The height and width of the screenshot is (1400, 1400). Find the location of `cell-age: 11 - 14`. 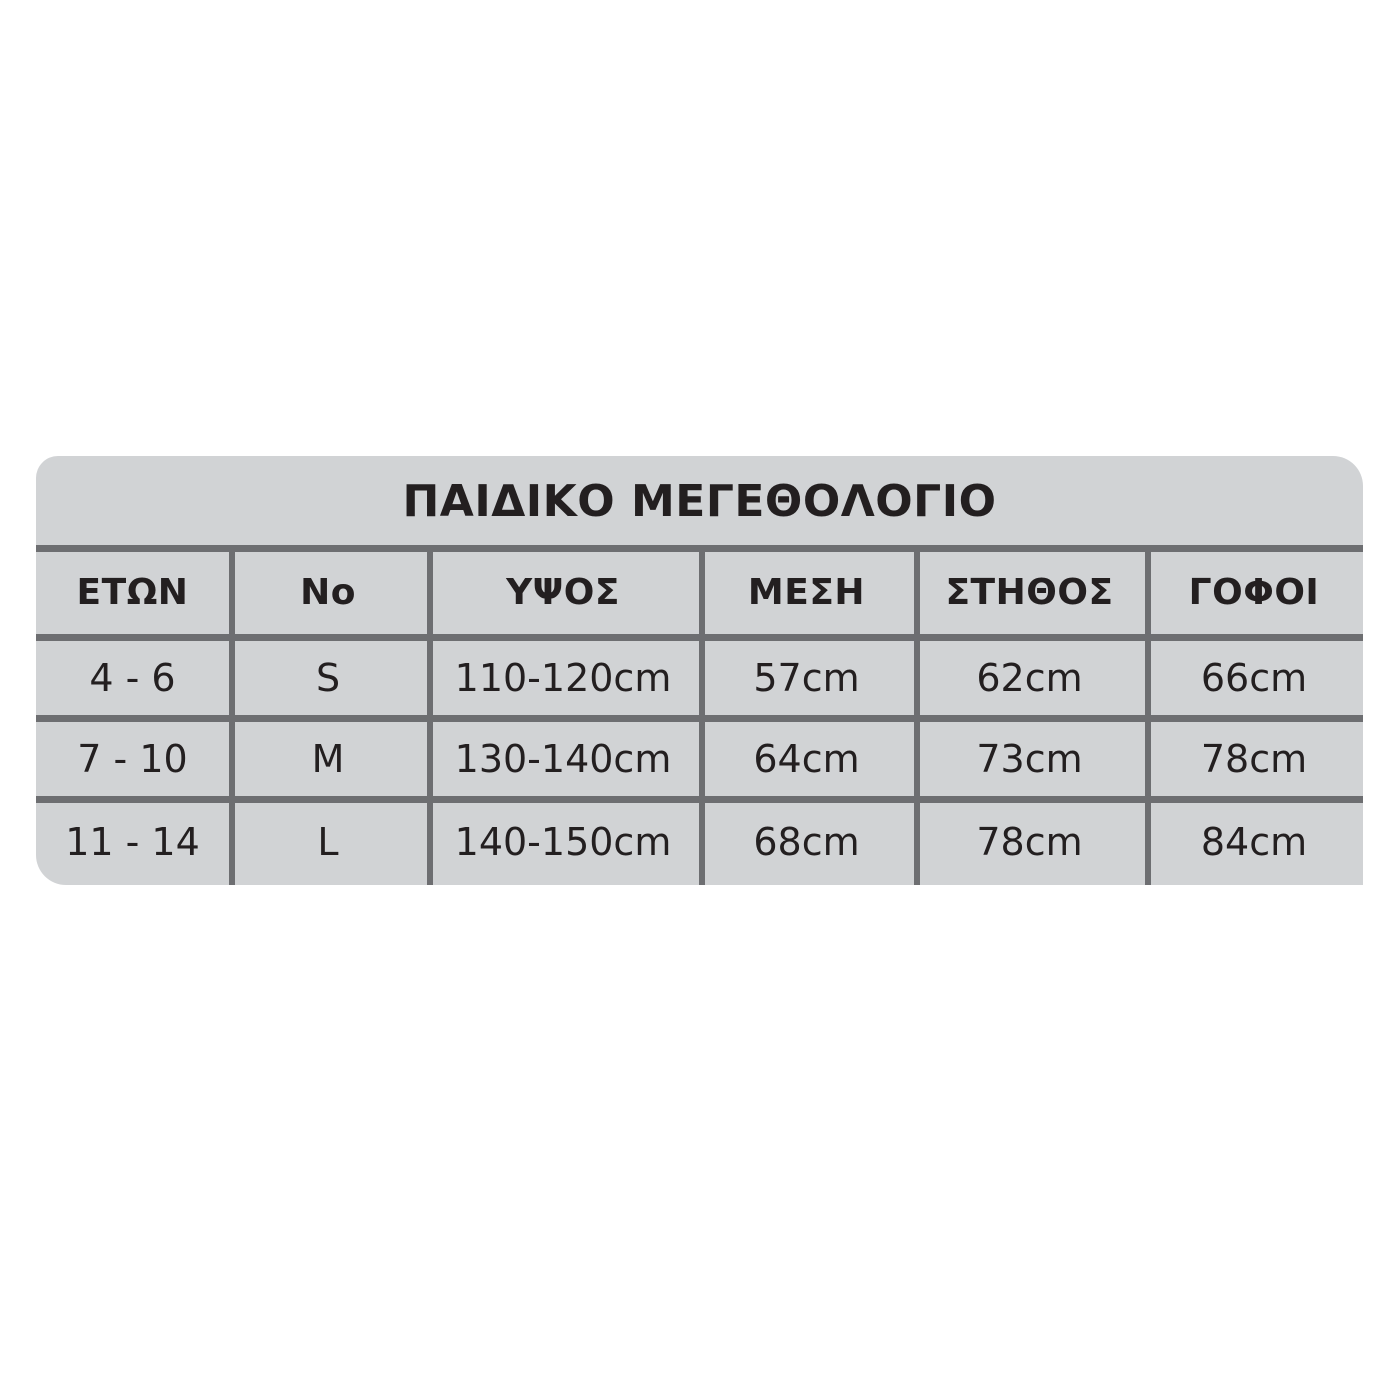

cell-age: 11 - 14 is located at coordinates (132, 842).